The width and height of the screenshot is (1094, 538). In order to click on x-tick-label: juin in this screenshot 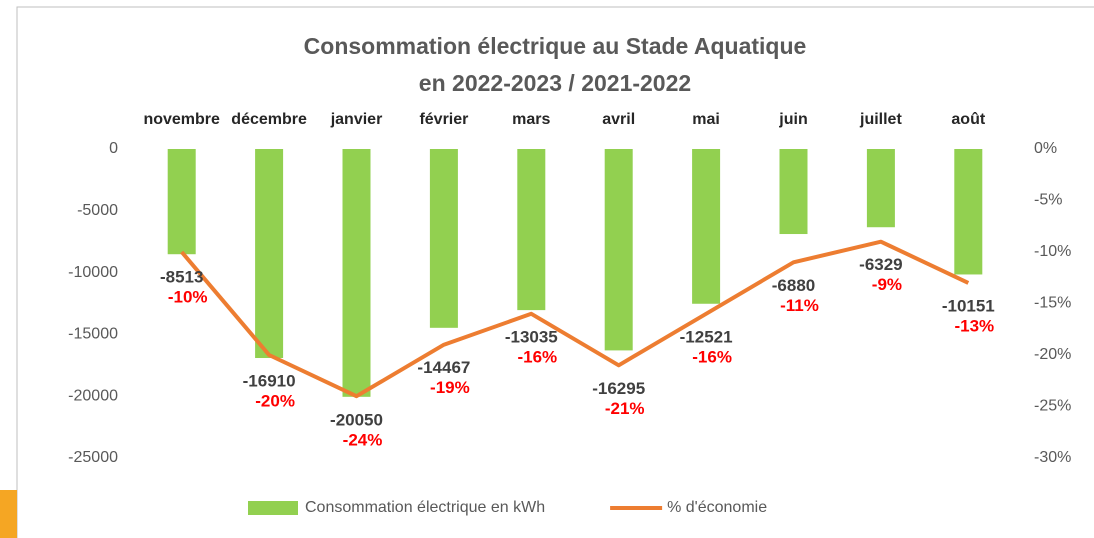, I will do `click(792, 119)`.